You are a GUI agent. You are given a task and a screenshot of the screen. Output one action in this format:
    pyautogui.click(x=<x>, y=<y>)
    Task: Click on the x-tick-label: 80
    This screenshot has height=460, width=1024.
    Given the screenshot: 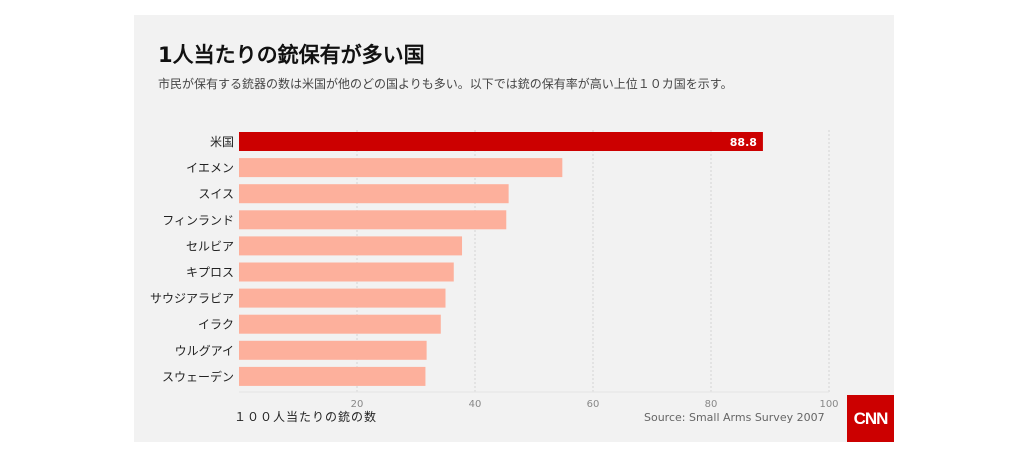 What is the action you would take?
    pyautogui.click(x=711, y=404)
    